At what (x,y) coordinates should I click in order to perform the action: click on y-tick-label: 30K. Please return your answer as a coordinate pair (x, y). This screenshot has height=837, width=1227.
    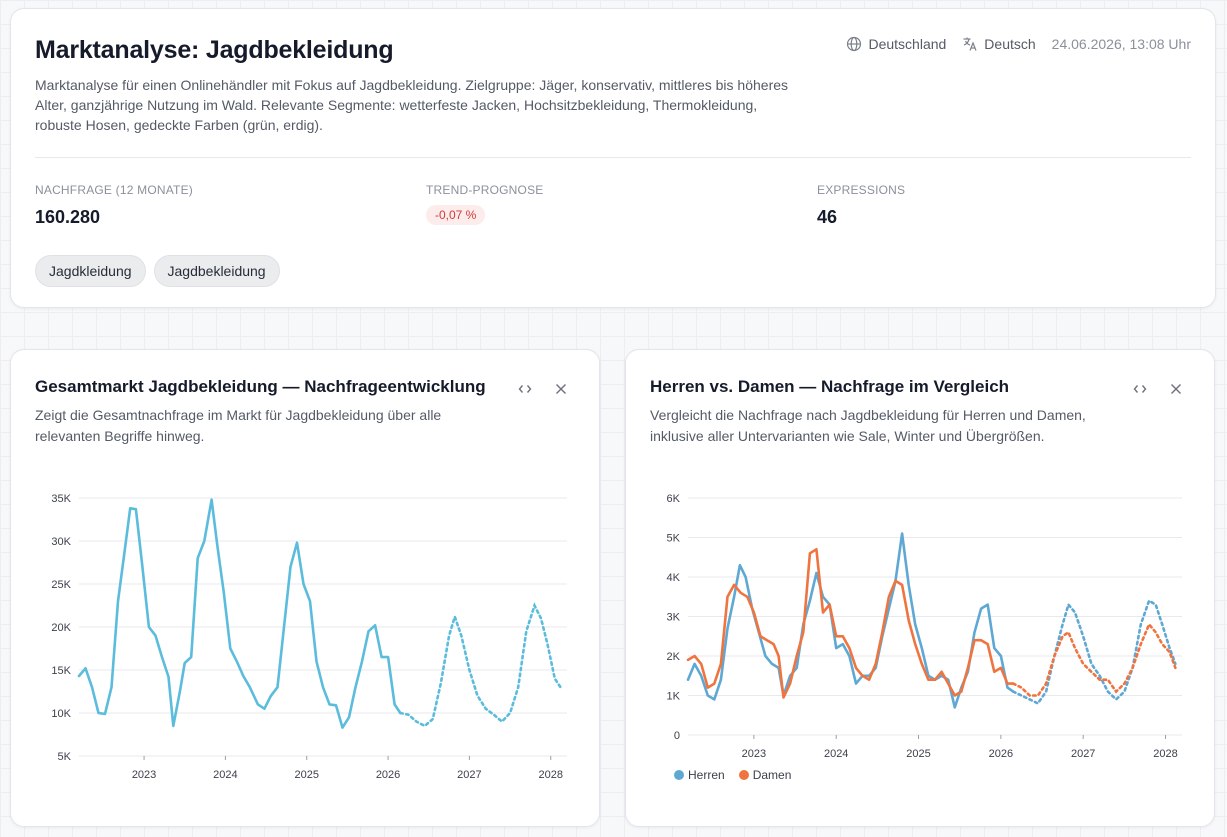
    Looking at the image, I should click on (61, 542).